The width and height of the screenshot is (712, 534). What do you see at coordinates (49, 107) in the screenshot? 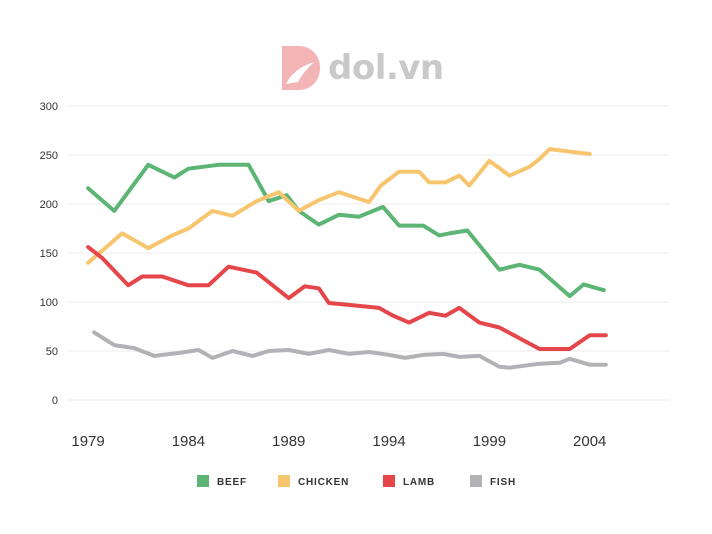
I see `y-tick-label: 300` at bounding box center [49, 107].